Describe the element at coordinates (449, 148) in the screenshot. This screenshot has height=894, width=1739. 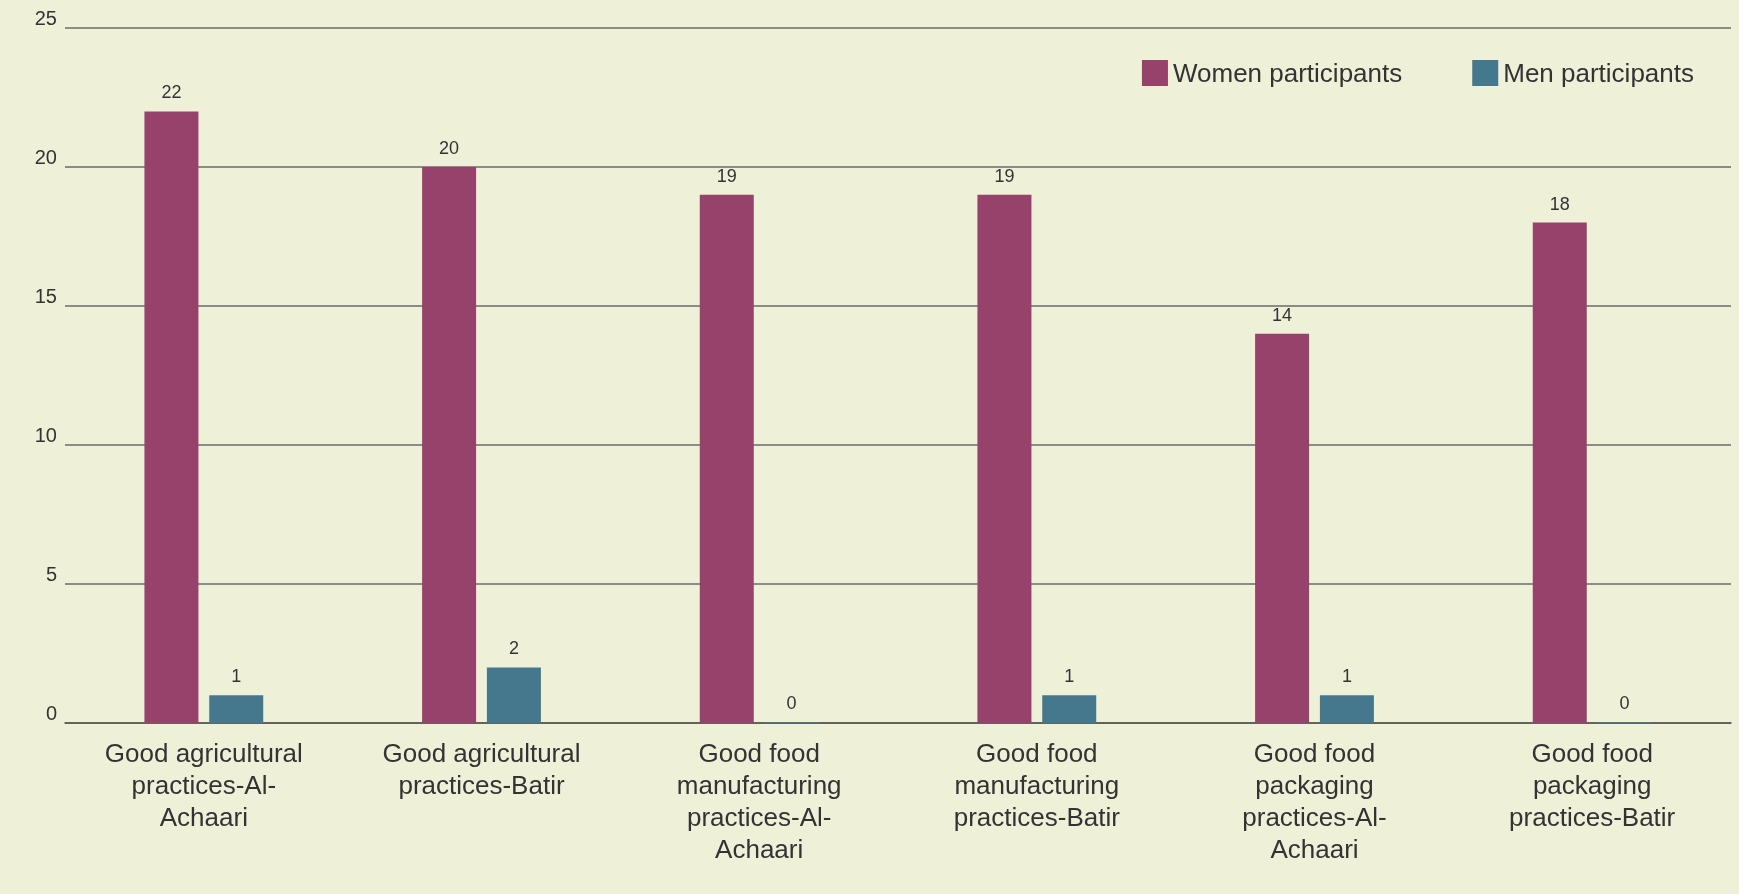
I see `data-label: 20` at that location.